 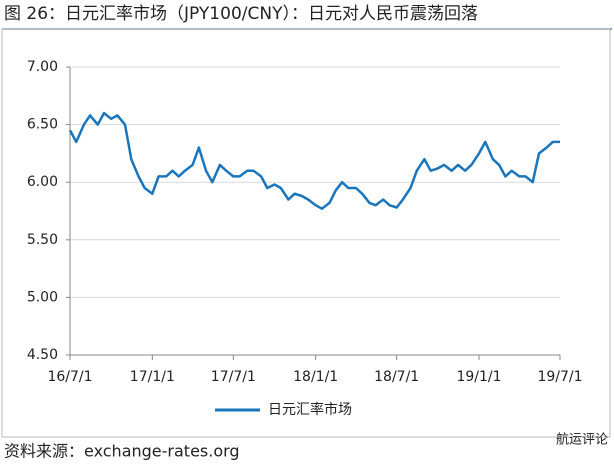 I want to click on x-tick-label: 17/1/1, so click(x=152, y=377).